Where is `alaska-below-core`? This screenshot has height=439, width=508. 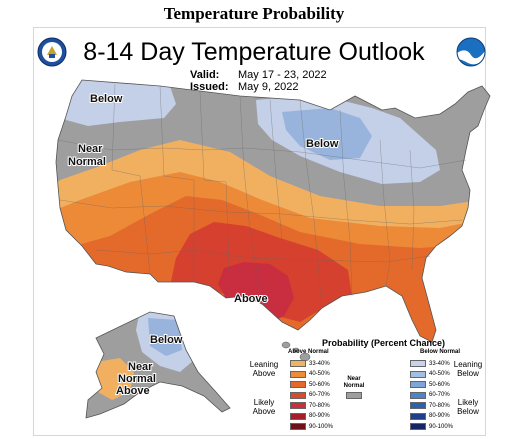
alaska-below-core is located at coordinates (165, 337).